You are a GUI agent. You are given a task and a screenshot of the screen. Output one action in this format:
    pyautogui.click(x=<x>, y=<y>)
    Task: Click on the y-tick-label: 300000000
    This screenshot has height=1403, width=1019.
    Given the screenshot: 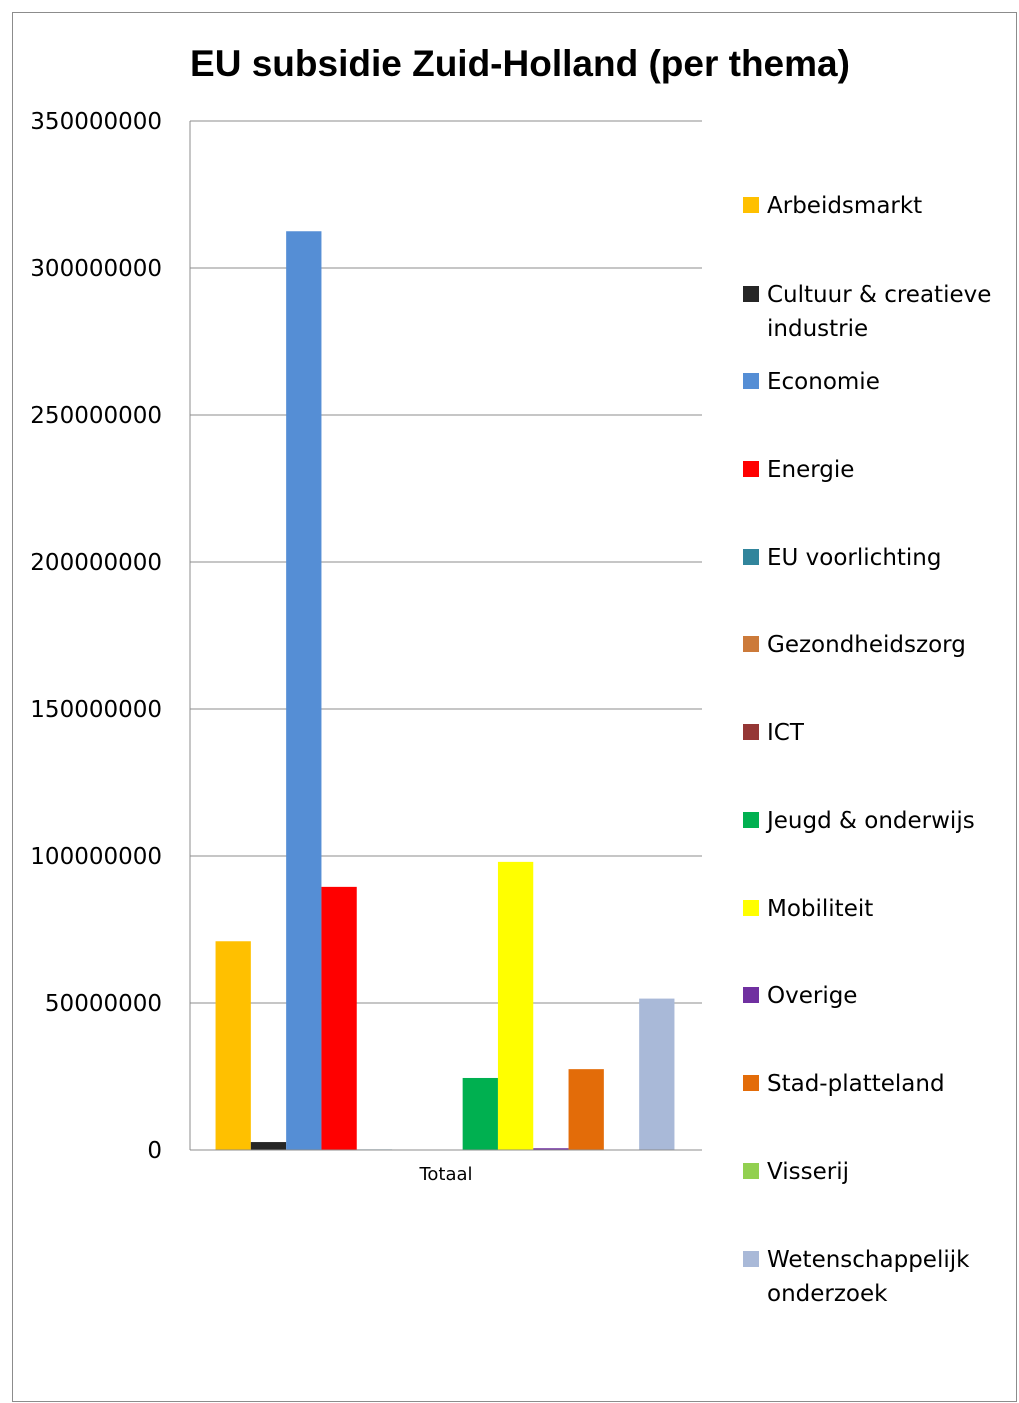 What is the action you would take?
    pyautogui.click(x=96, y=269)
    